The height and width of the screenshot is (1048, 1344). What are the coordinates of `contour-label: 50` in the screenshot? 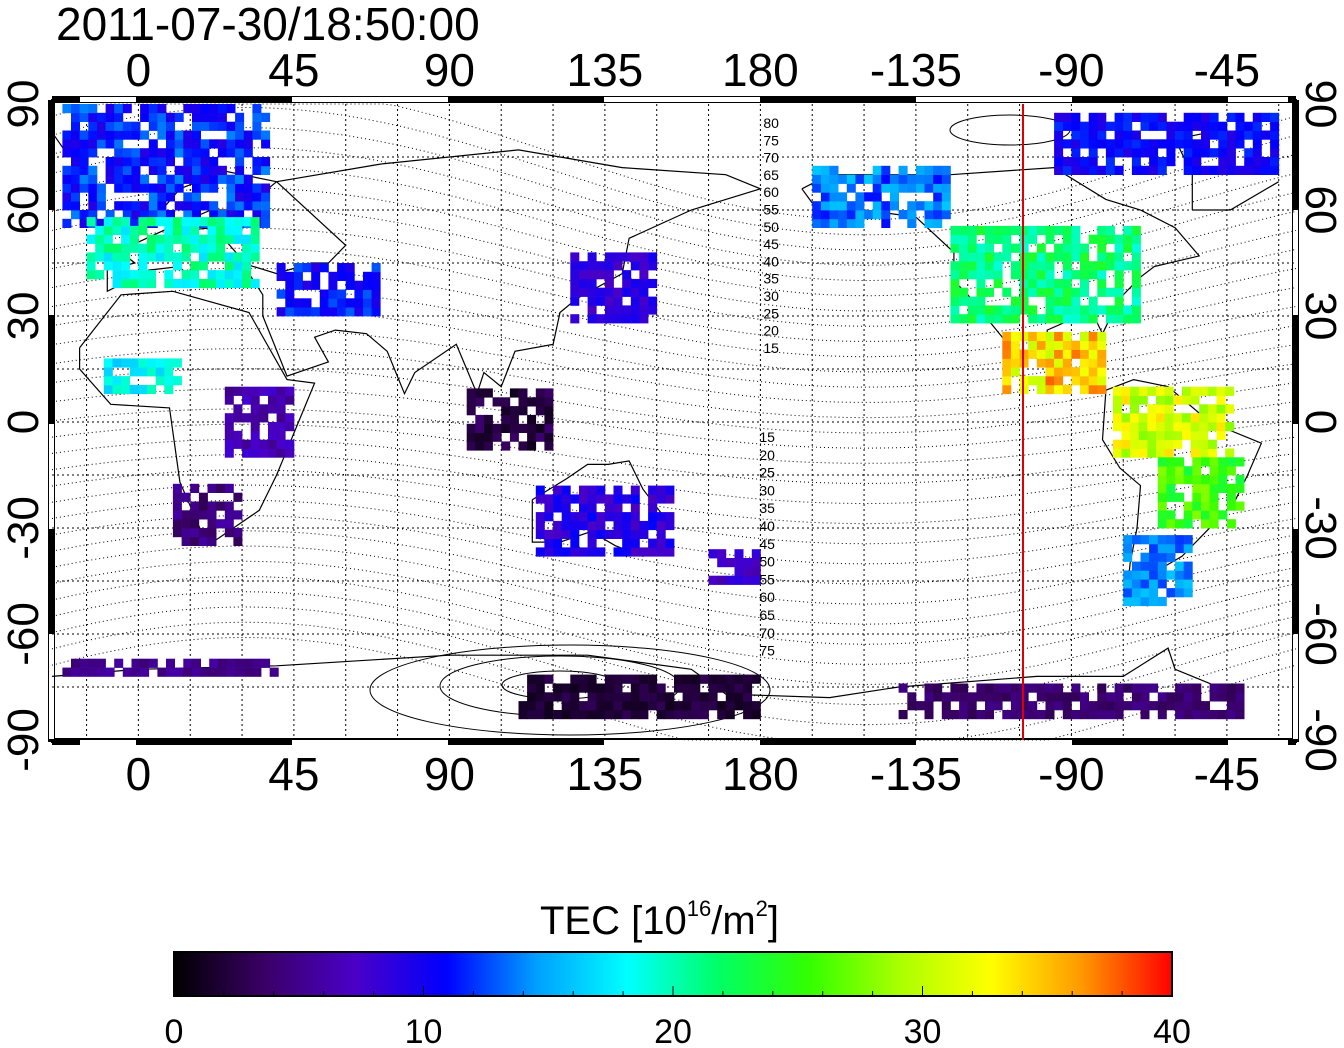 It's located at (767, 562).